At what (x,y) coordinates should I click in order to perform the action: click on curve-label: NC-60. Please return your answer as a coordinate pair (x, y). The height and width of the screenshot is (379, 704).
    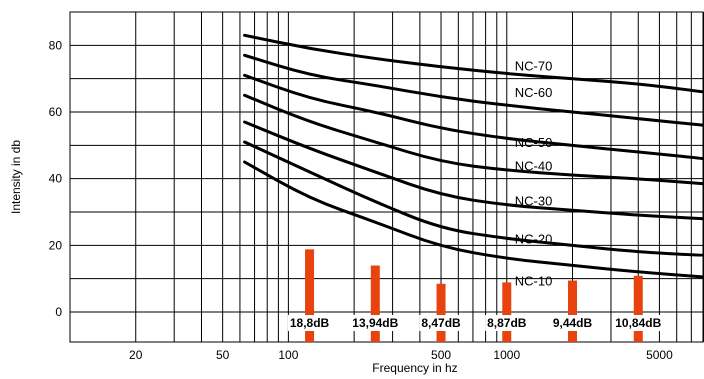
    Looking at the image, I should click on (534, 92).